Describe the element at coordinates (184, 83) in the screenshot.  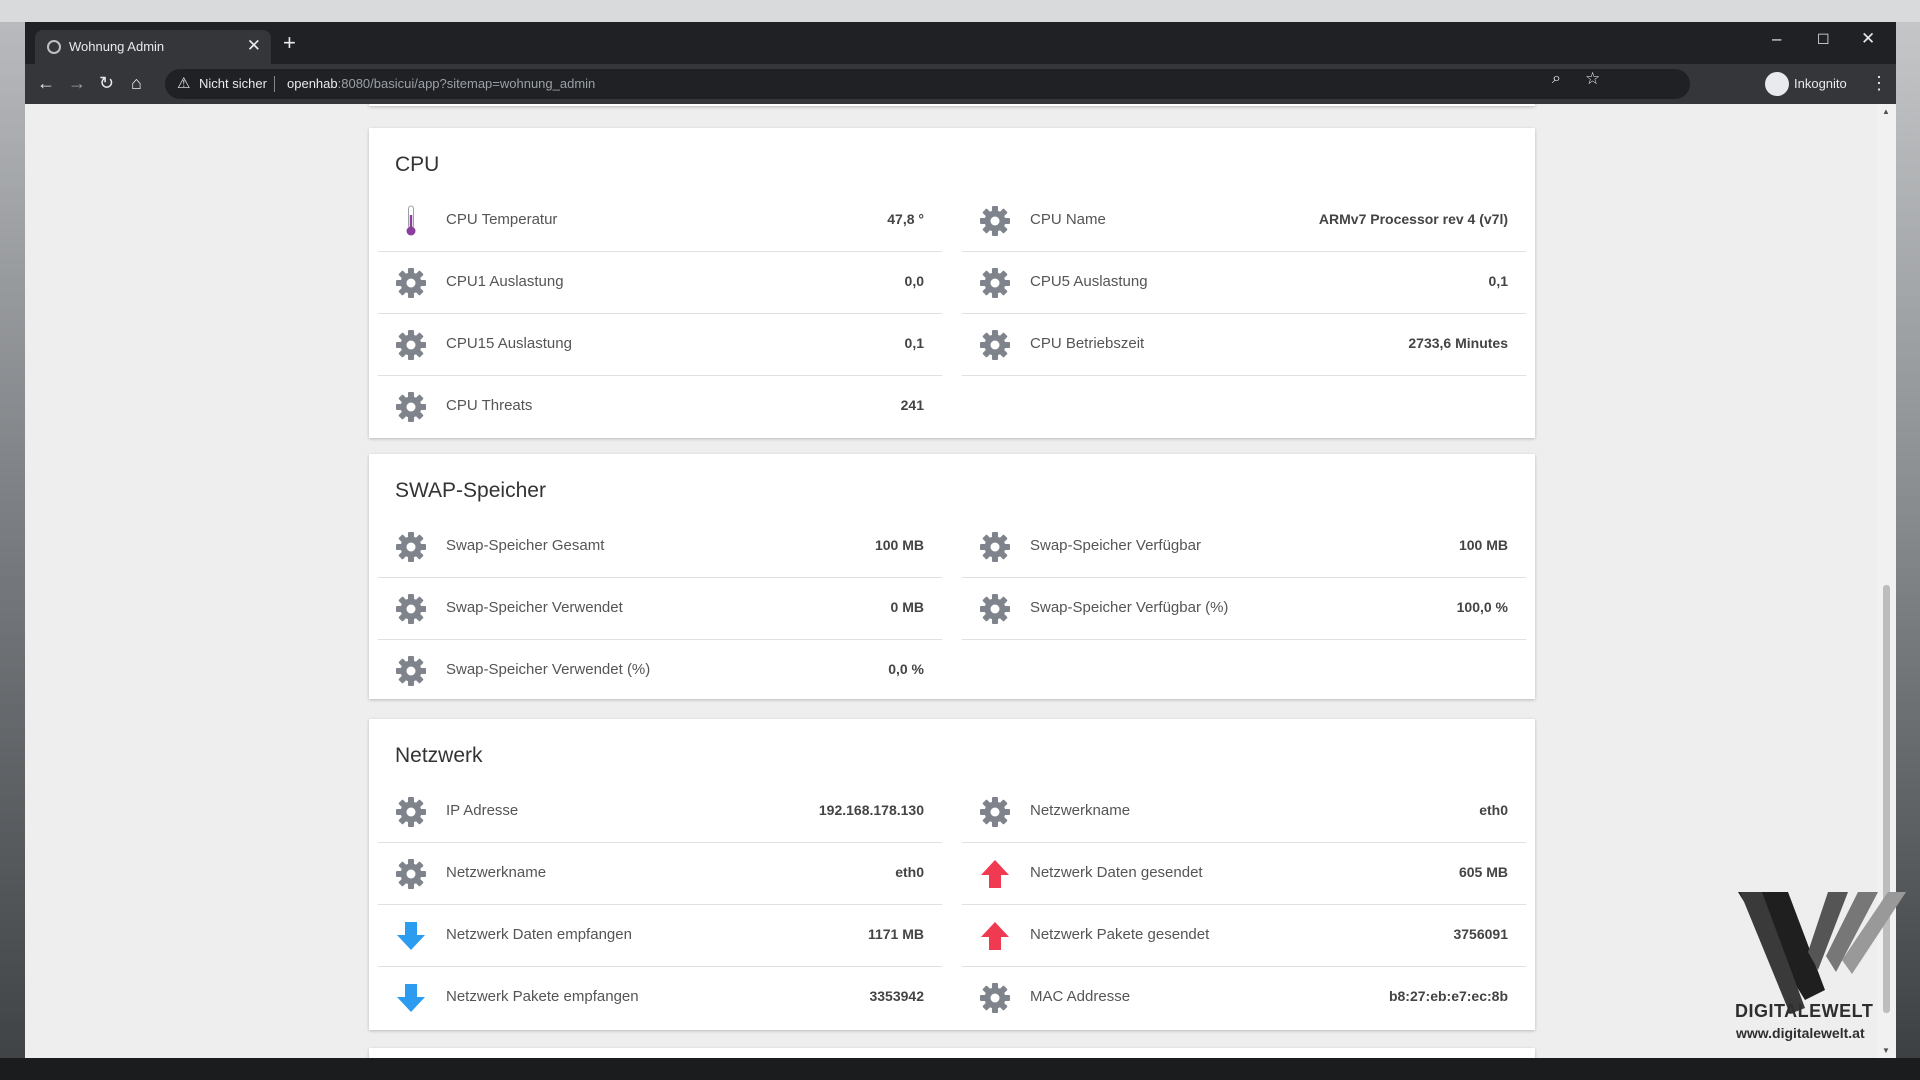
I see `warning-icon: ⚠` at that location.